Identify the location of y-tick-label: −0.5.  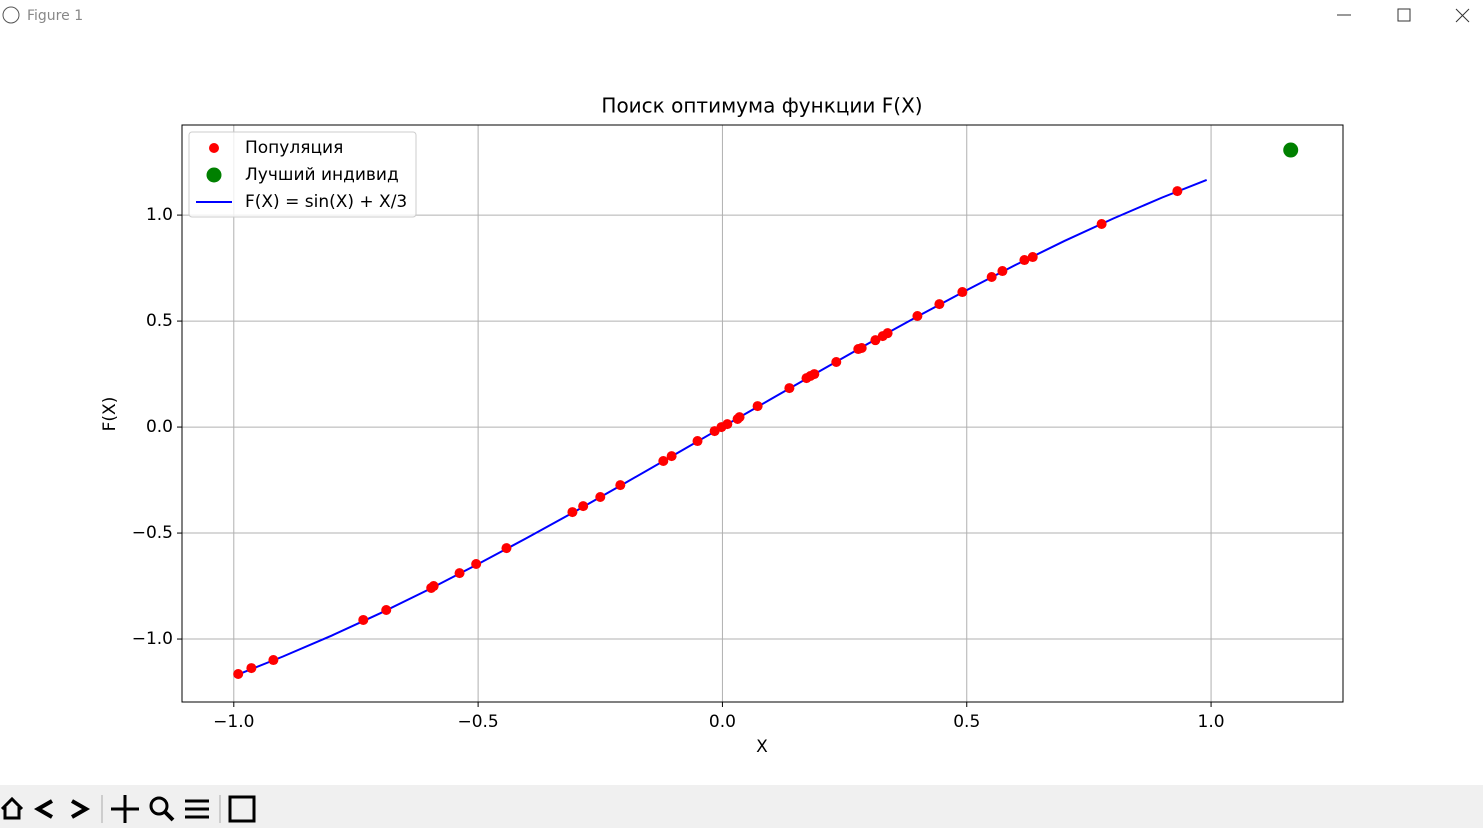
(152, 533).